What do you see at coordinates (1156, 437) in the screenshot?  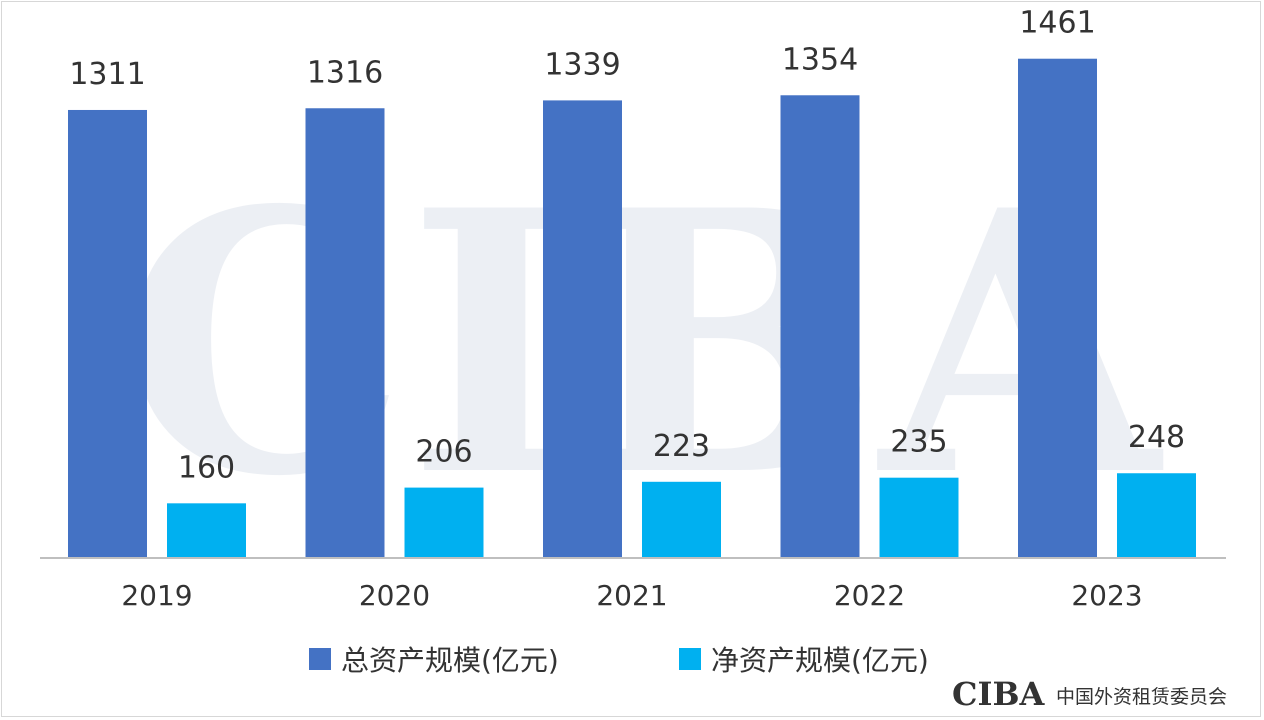 I see `value-label-2023-series-1: 248` at bounding box center [1156, 437].